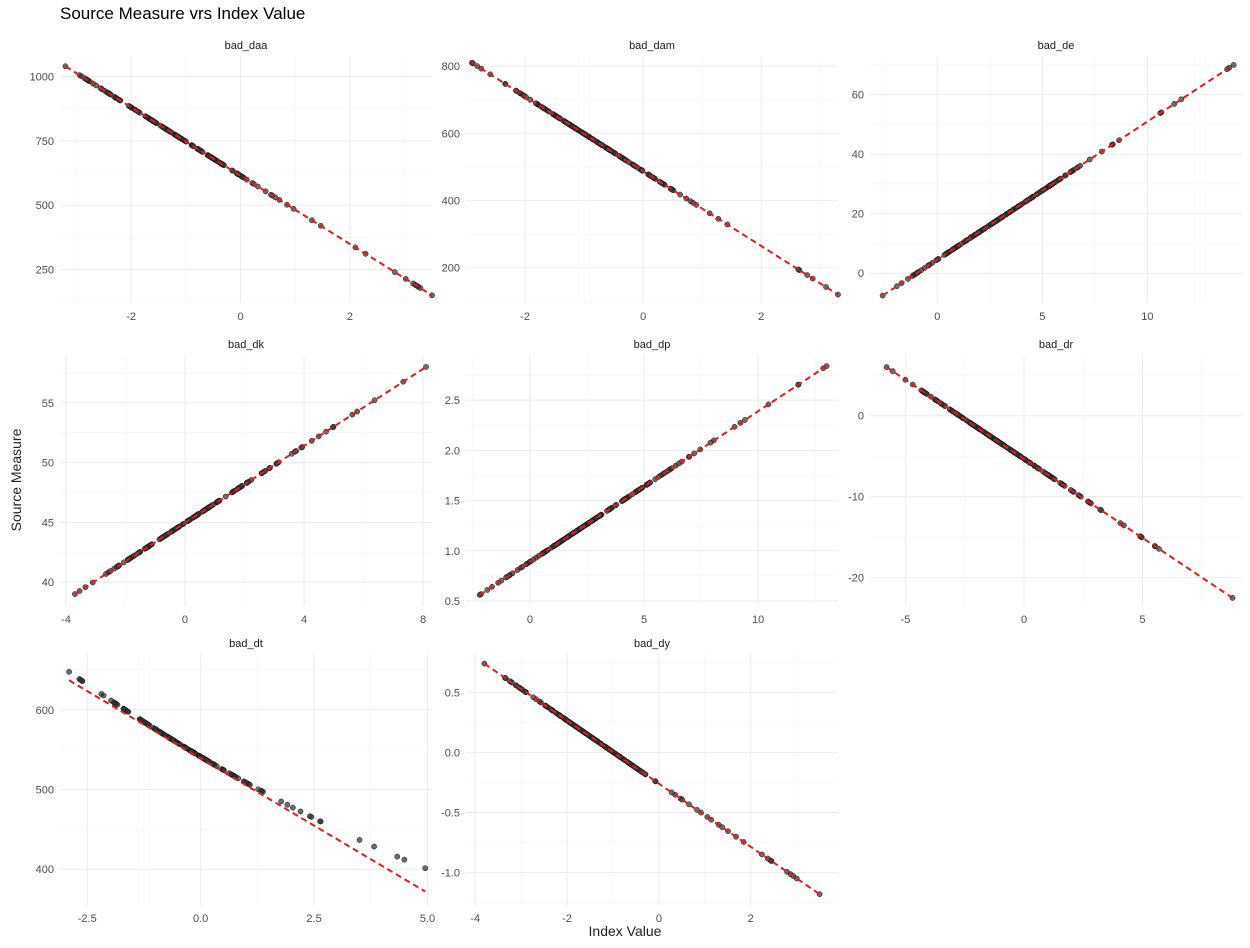 The width and height of the screenshot is (1250, 948). I want to click on y-tick-label: 1.5, so click(452, 502).